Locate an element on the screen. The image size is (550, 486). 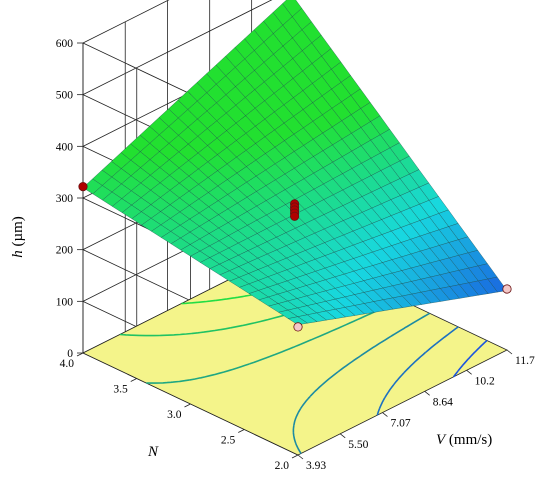
x-axis-label: V (mm/s) is located at coordinates (464, 440).